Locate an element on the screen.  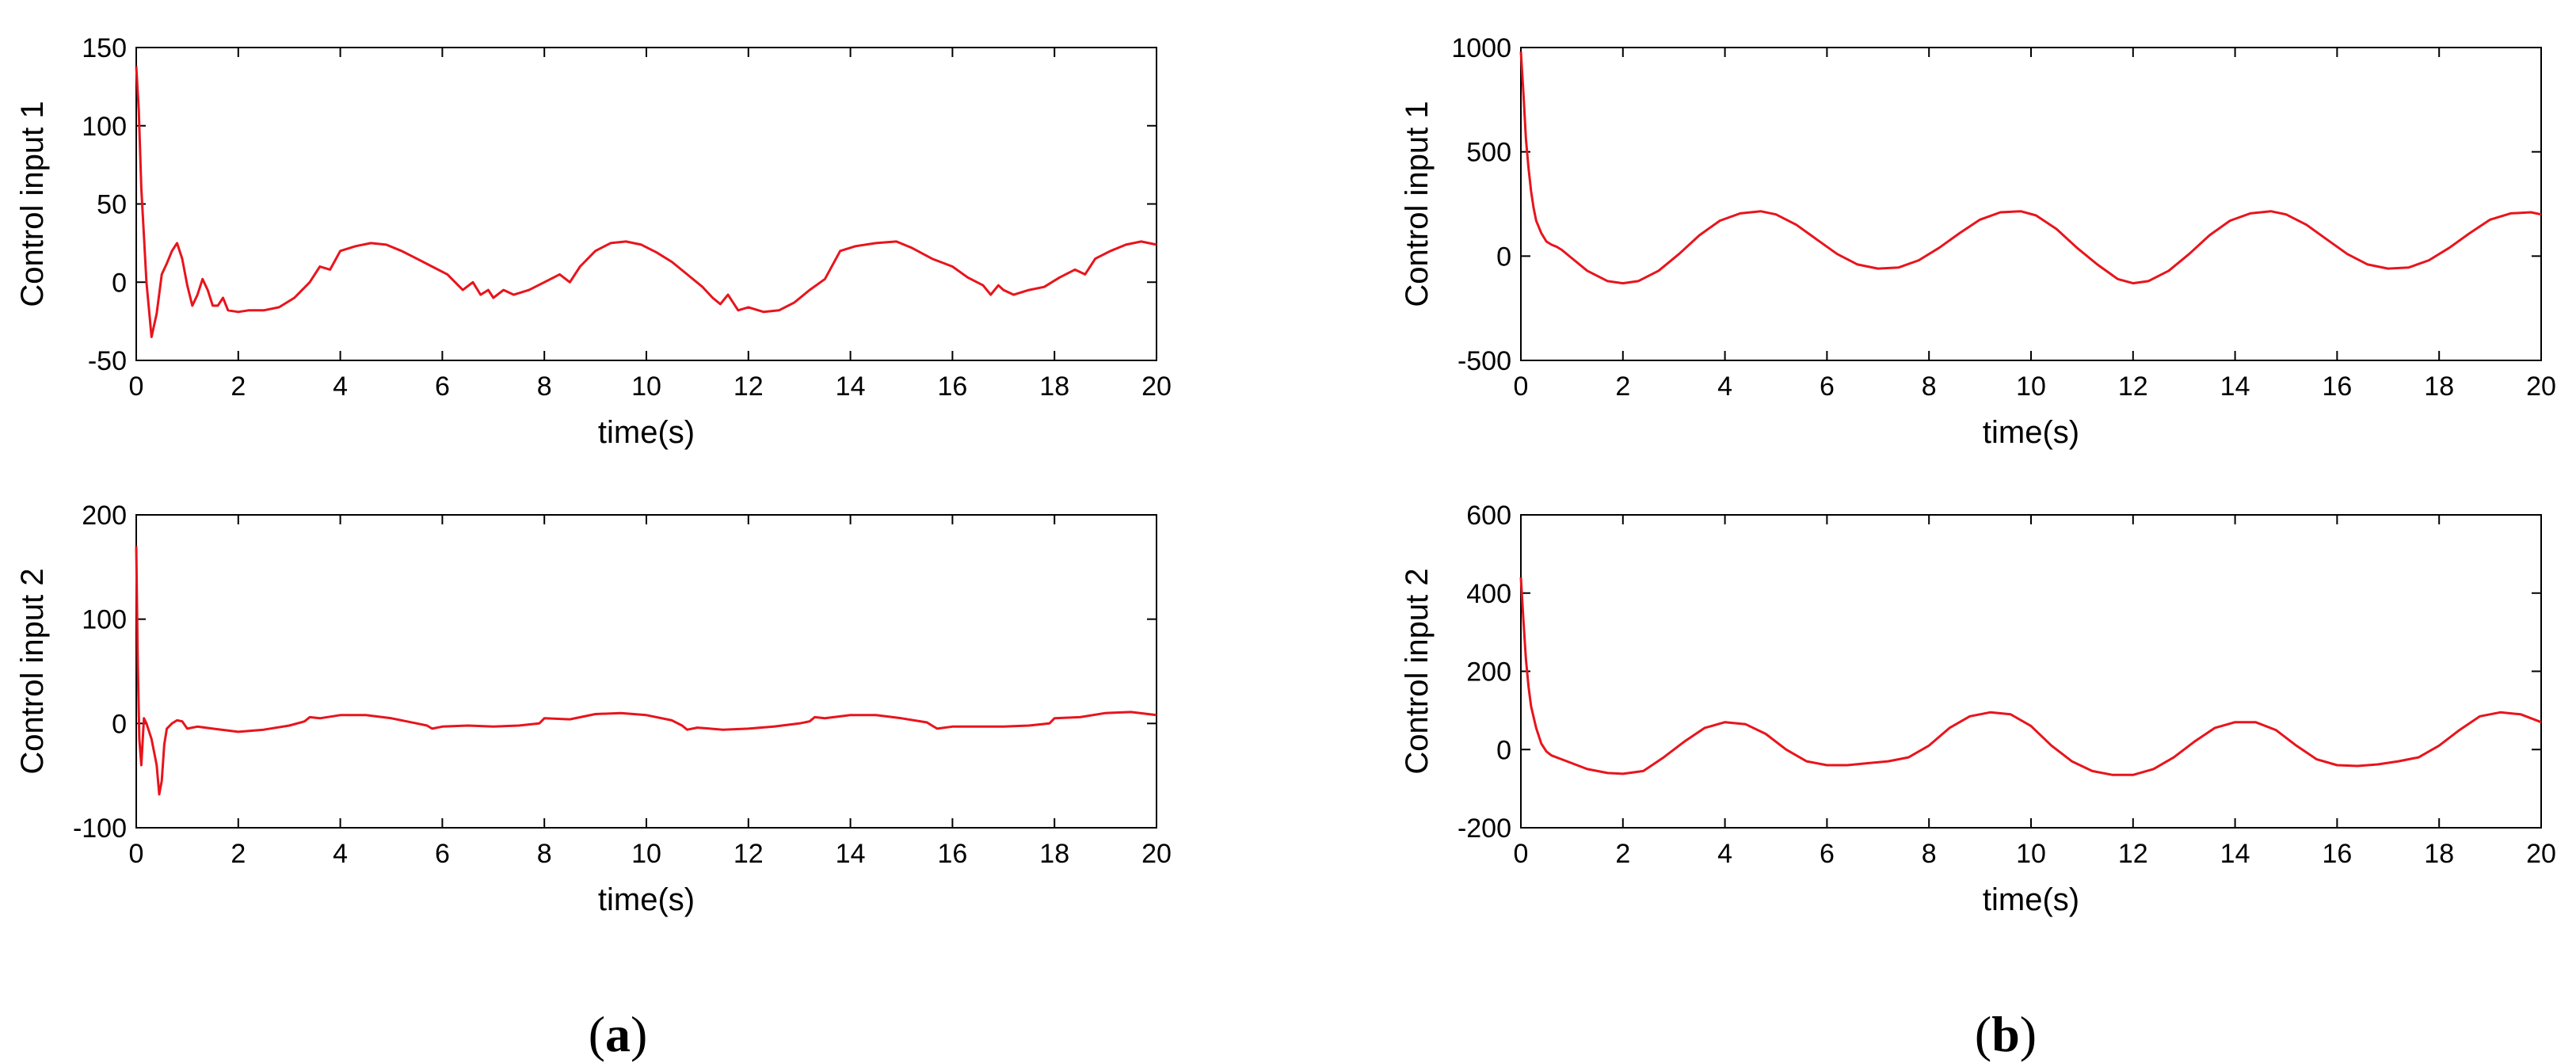
y-tick-label: 600 is located at coordinates (1488, 516).